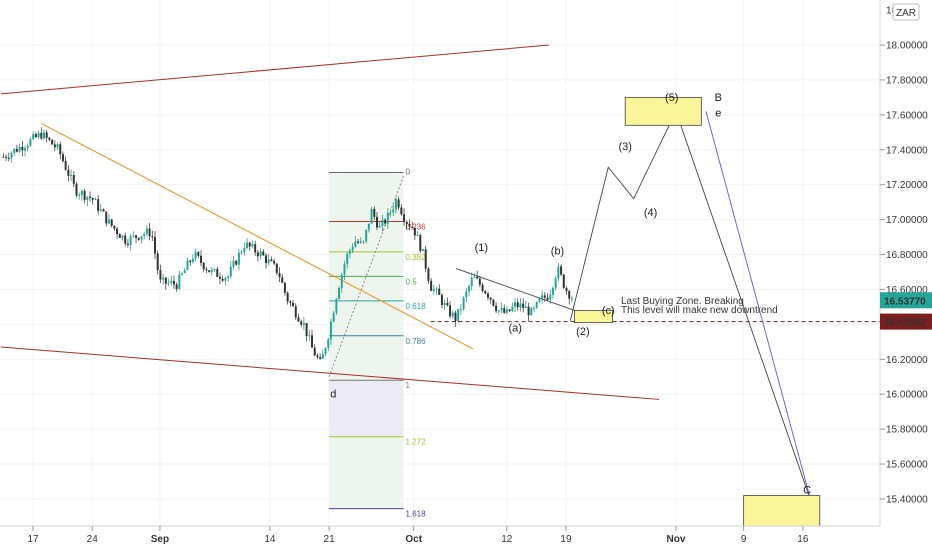 This screenshot has width=932, height=550. What do you see at coordinates (907, 360) in the screenshot?
I see `y-tick-label: 16.20000` at bounding box center [907, 360].